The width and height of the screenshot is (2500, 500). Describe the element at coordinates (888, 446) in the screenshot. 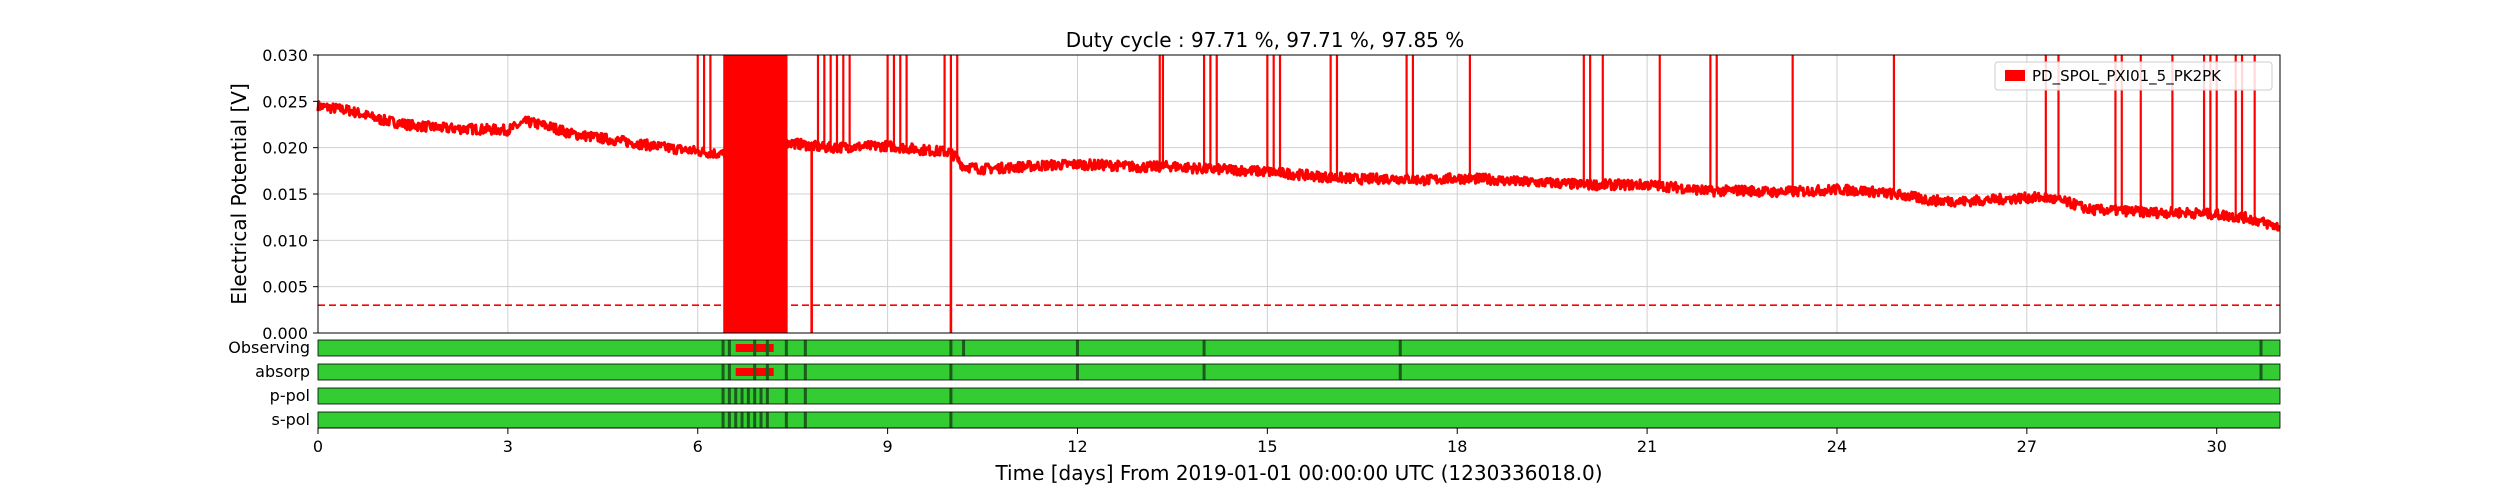

I see `x-tick-label: 9` at that location.